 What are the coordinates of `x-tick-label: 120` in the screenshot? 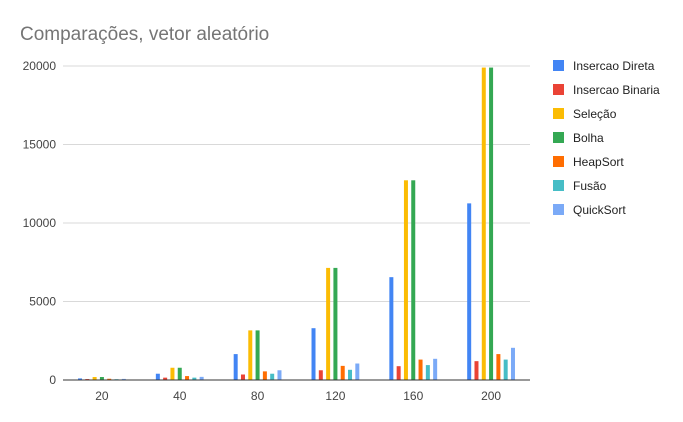 It's located at (335, 396).